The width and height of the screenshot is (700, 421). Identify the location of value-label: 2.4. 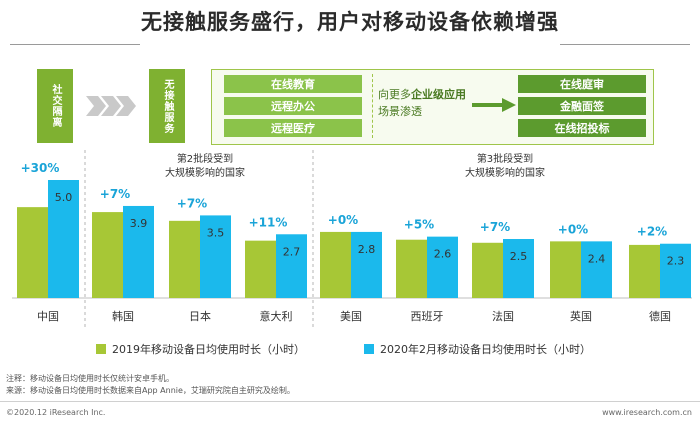
(597, 258).